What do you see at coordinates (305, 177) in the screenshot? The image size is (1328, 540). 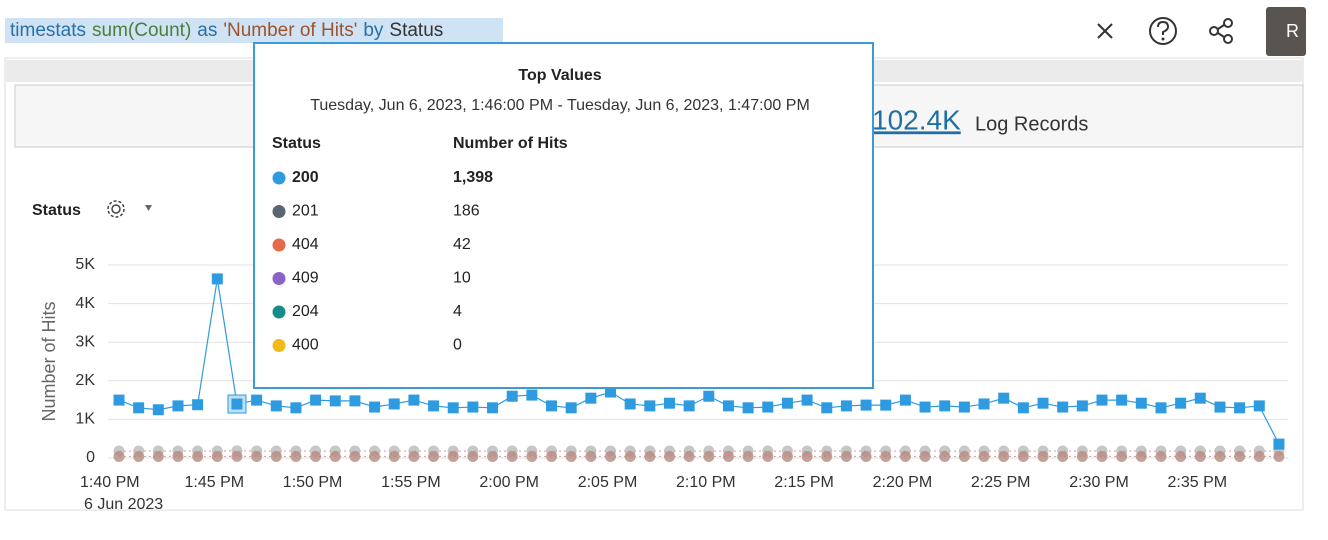 I see `status-value: 200` at bounding box center [305, 177].